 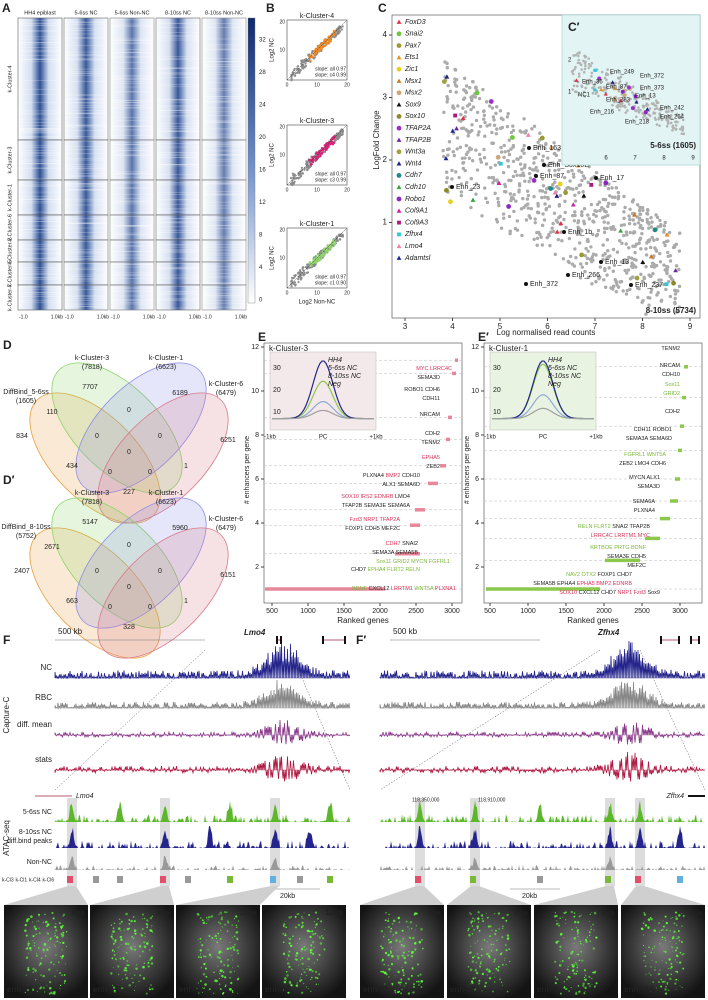 I want to click on region-count: 227, so click(x=129, y=492).